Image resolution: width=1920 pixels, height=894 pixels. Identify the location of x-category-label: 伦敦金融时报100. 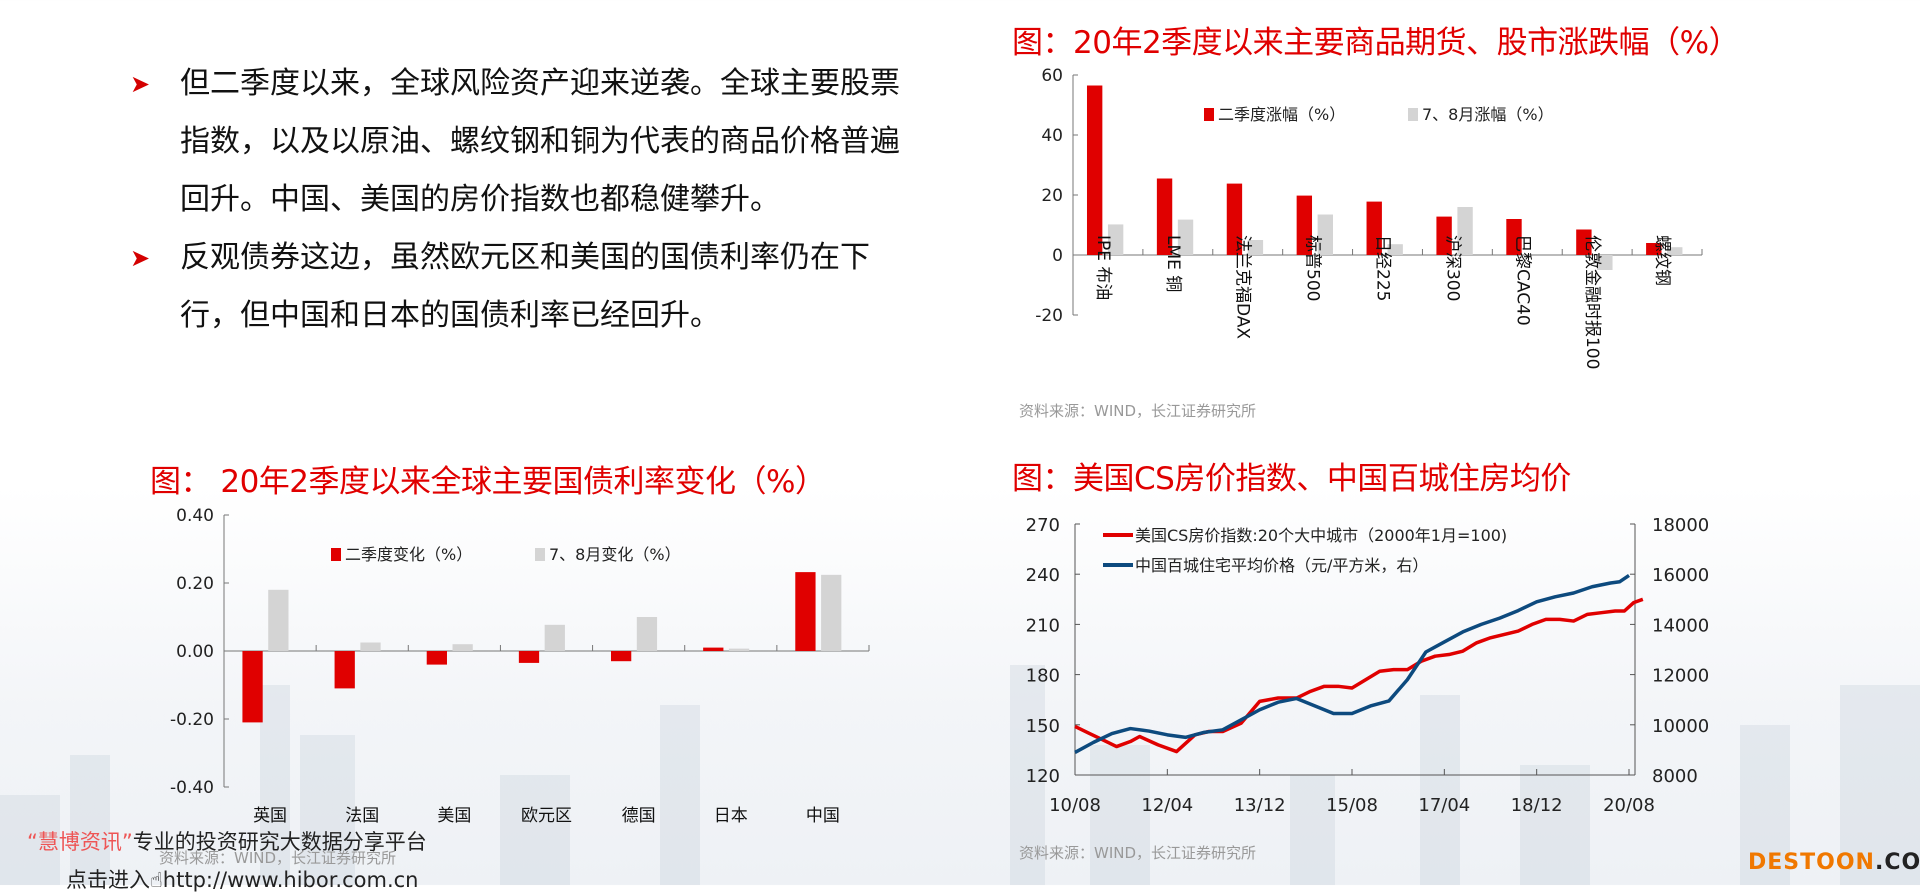
(1592, 302).